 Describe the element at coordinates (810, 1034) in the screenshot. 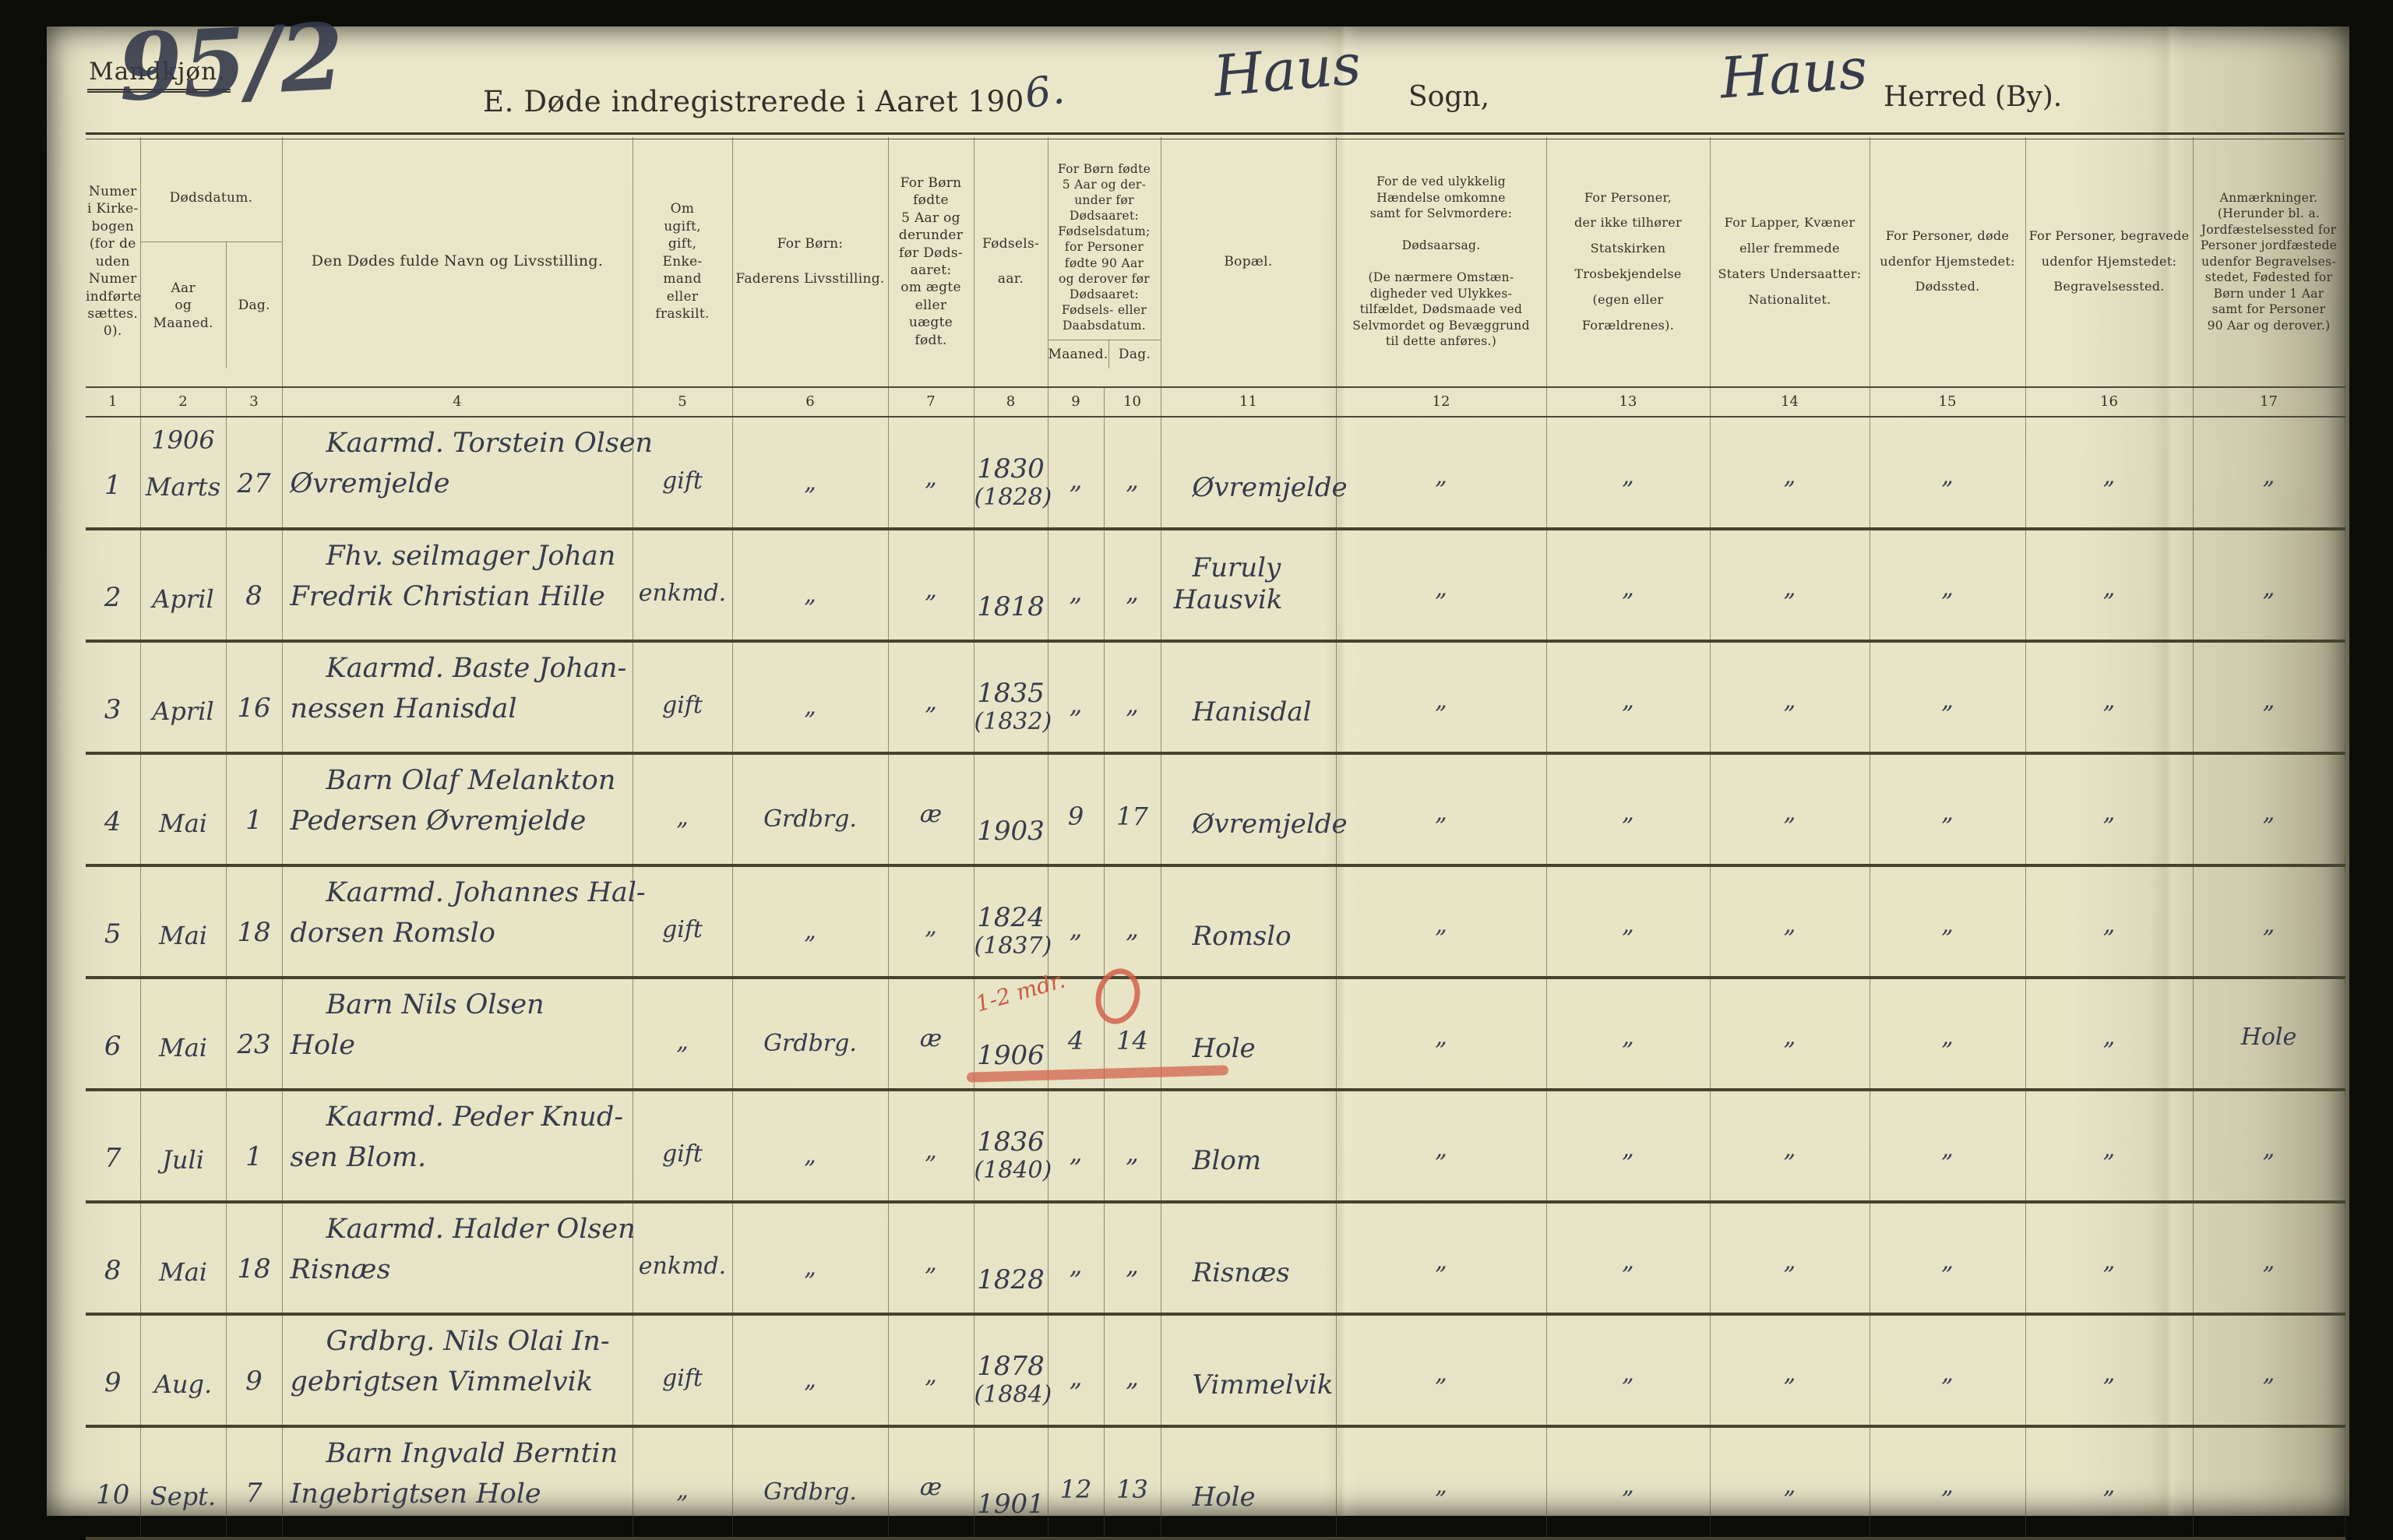

I see `cell-father-occupation: Grdbrg.` at that location.